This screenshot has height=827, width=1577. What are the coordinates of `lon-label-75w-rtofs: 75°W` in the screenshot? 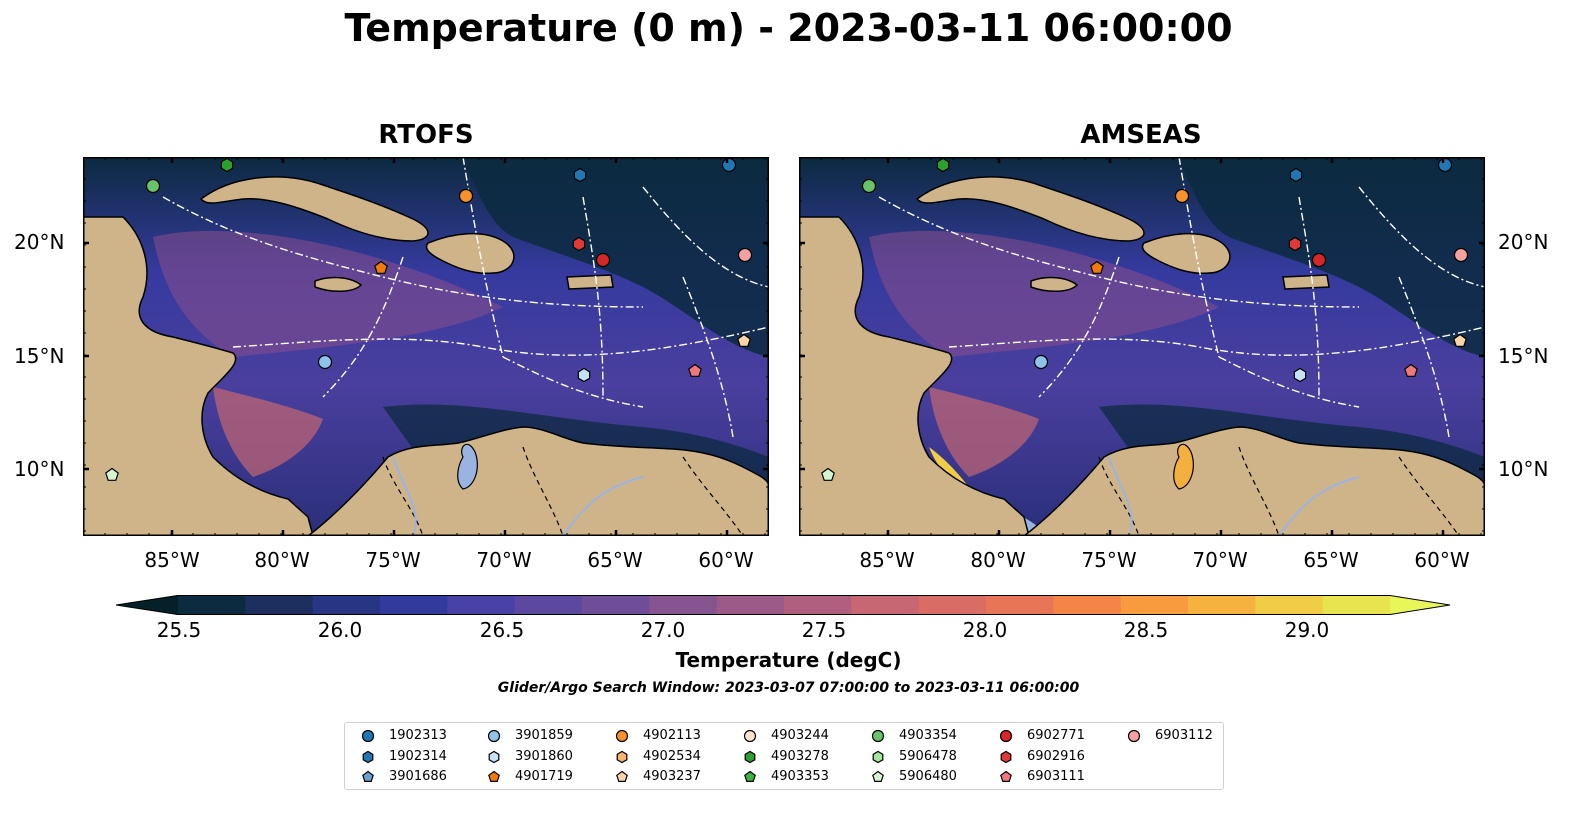 It's located at (393, 560).